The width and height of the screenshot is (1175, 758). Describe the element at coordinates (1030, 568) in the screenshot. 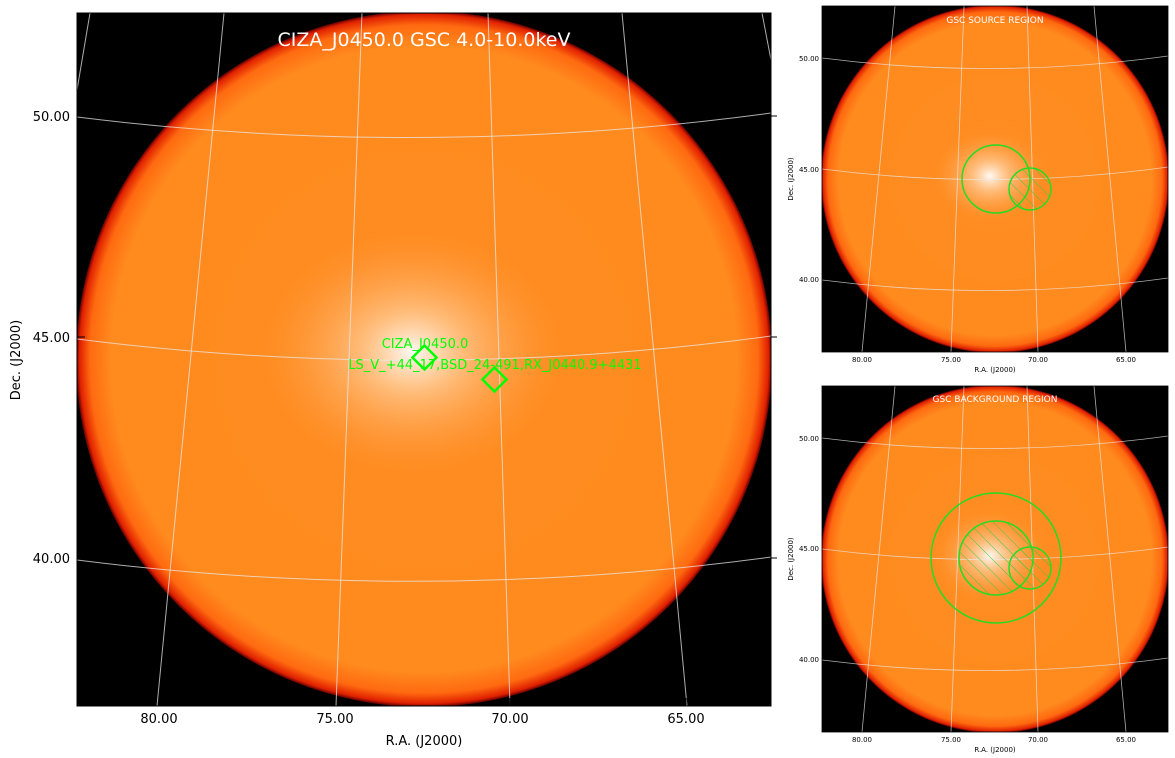

I see `background-neighbor-exclusion` at that location.